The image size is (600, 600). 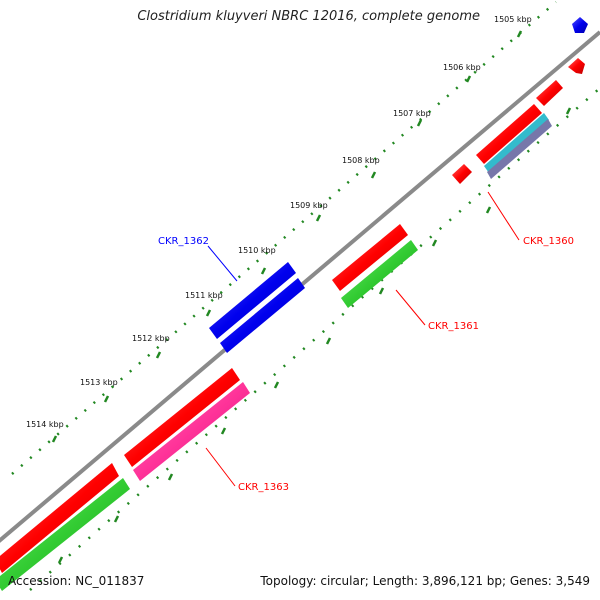 I want to click on cds-ckr1360-red, so click(x=509, y=134).